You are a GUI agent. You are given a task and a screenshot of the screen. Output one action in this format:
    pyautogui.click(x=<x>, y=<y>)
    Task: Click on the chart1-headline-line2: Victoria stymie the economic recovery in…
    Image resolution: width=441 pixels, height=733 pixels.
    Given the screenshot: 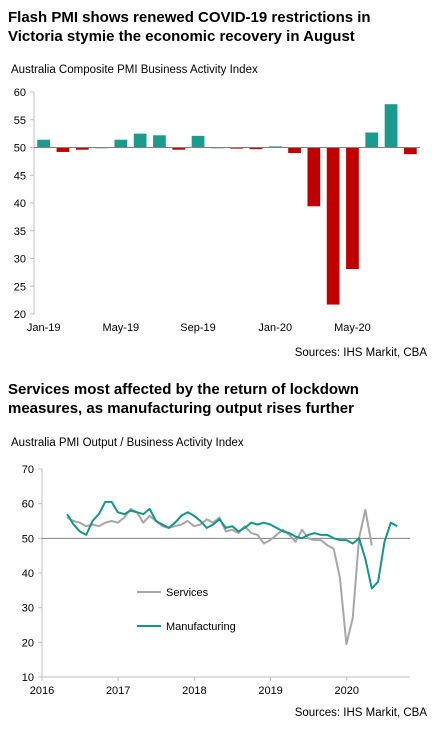 What is the action you would take?
    pyautogui.click(x=181, y=36)
    